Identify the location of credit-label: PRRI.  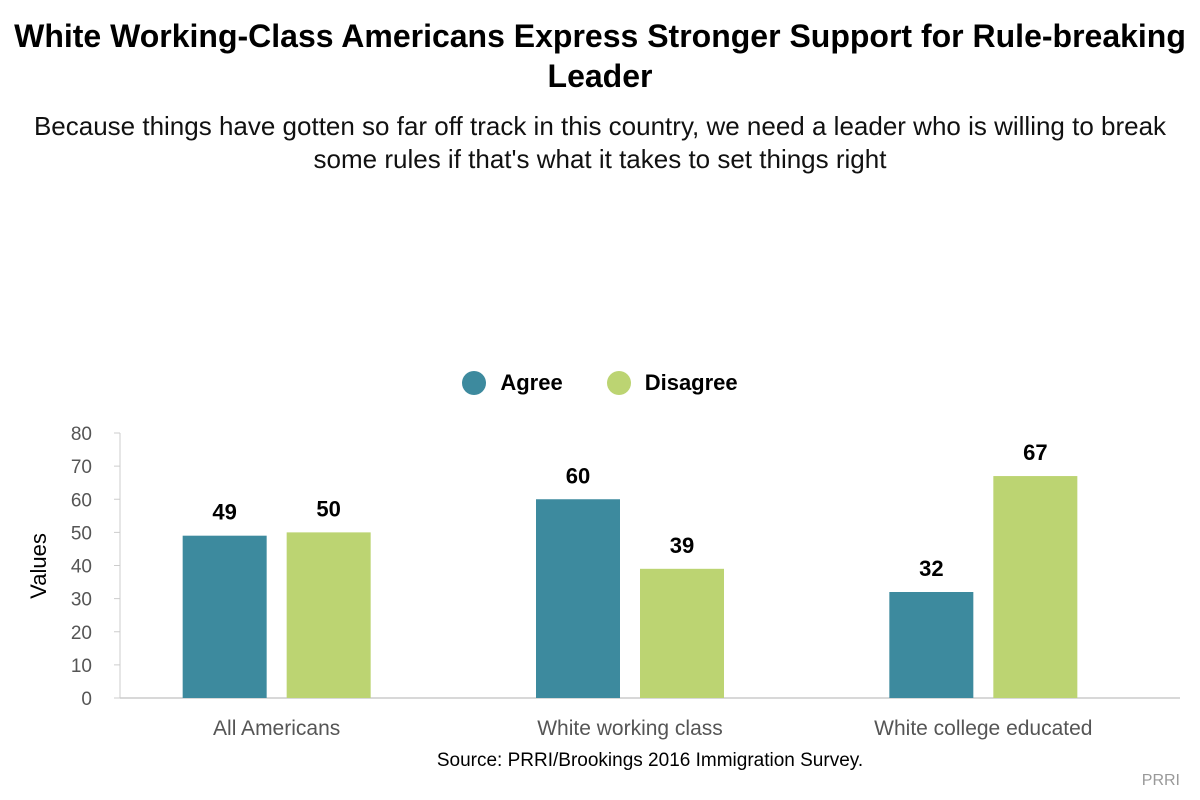
(1160, 780).